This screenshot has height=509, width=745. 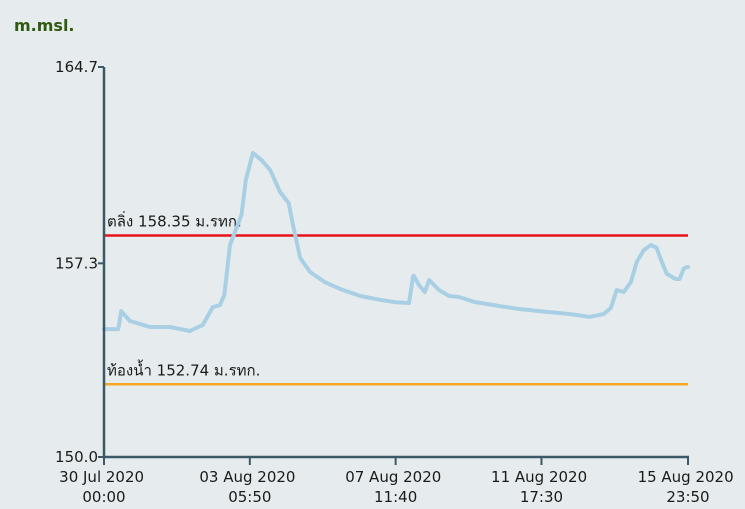 What do you see at coordinates (541, 487) in the screenshot?
I see `x-tick-label: 11 Aug 2020 17:30` at bounding box center [541, 487].